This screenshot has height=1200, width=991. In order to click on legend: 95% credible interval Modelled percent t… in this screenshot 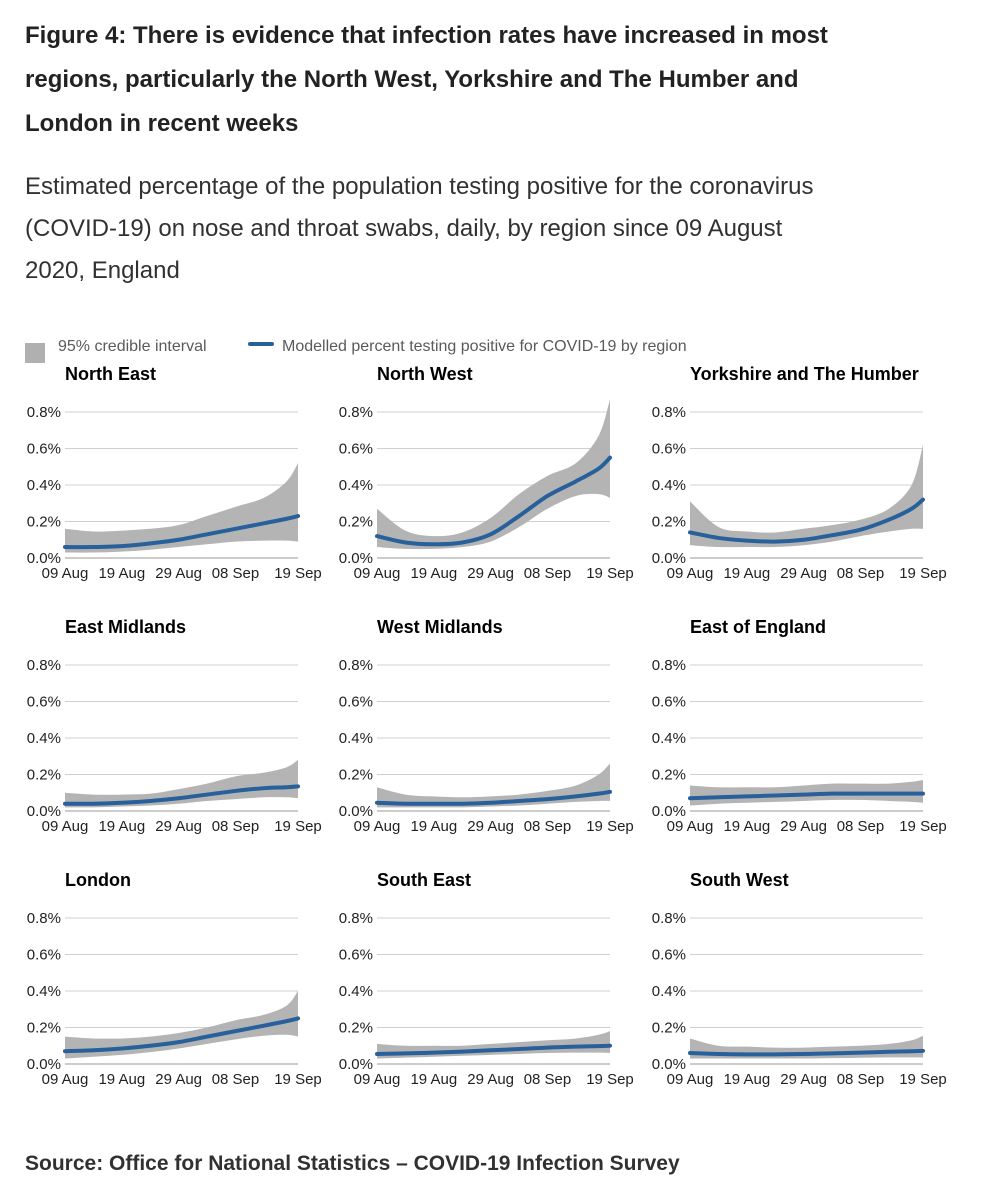, I will do `click(475, 351)`.